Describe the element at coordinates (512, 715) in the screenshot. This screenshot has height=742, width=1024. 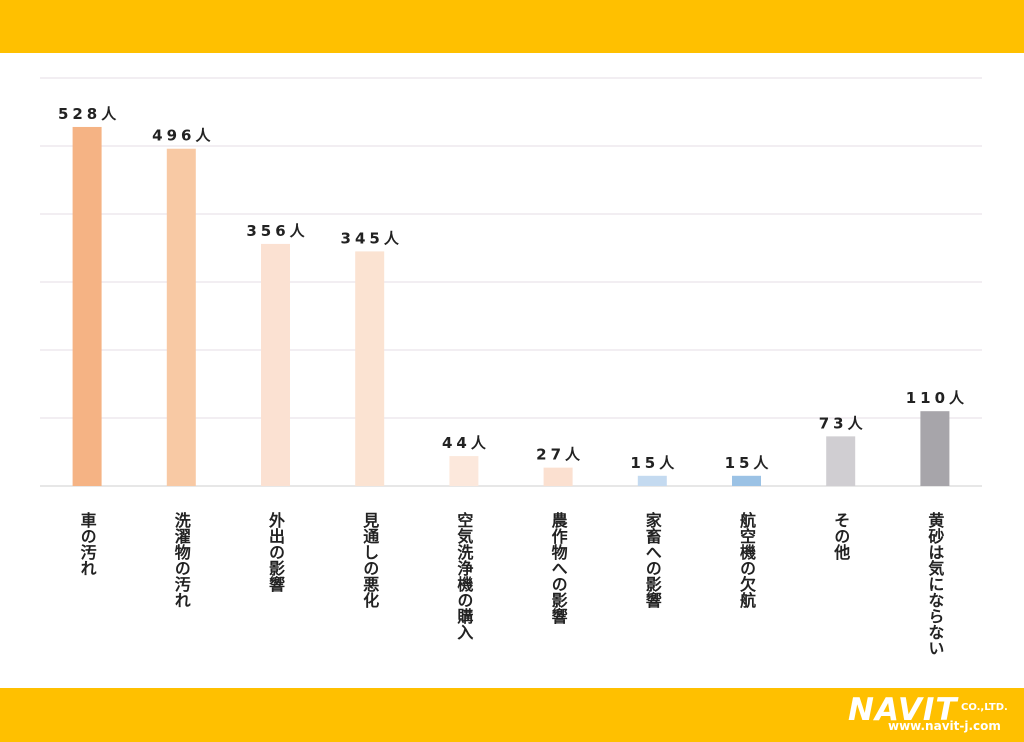
I see `bottom-banner` at that location.